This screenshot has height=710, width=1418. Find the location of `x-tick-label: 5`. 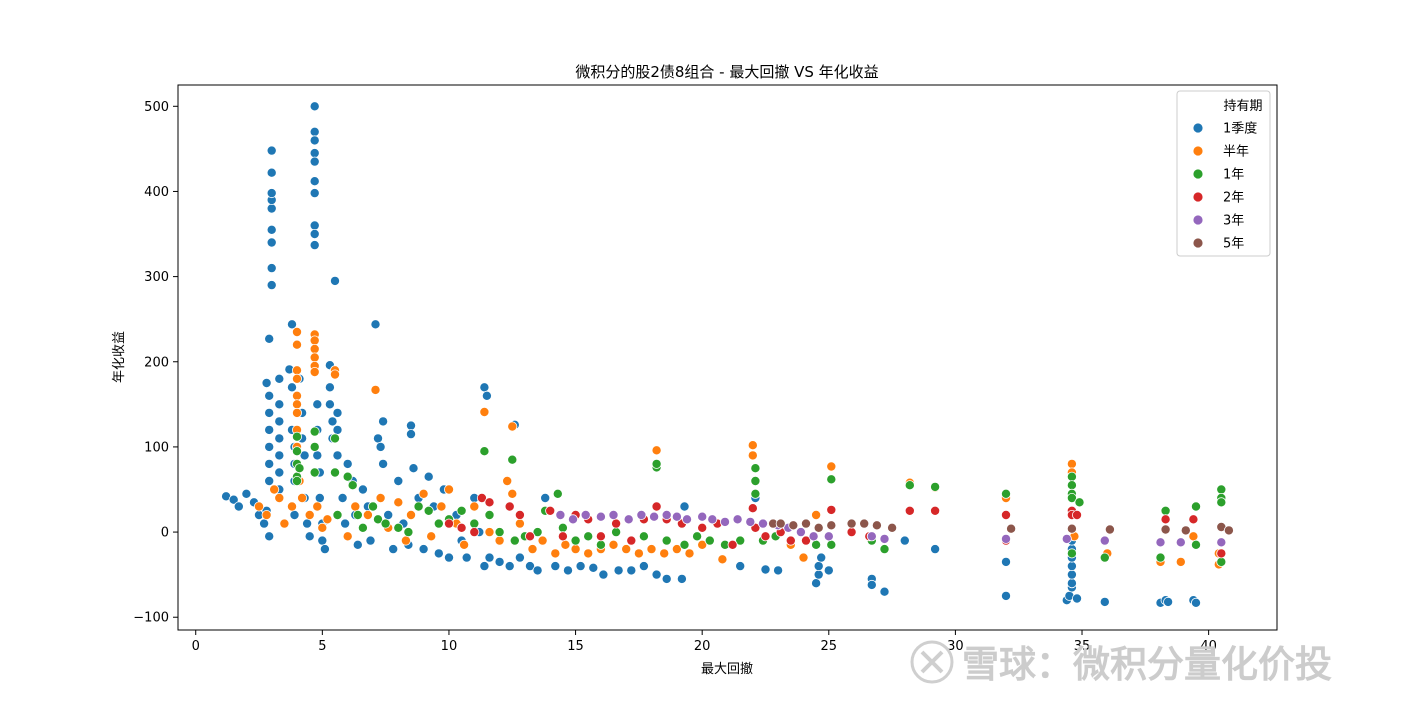

x-tick-label: 5 is located at coordinates (322, 646).